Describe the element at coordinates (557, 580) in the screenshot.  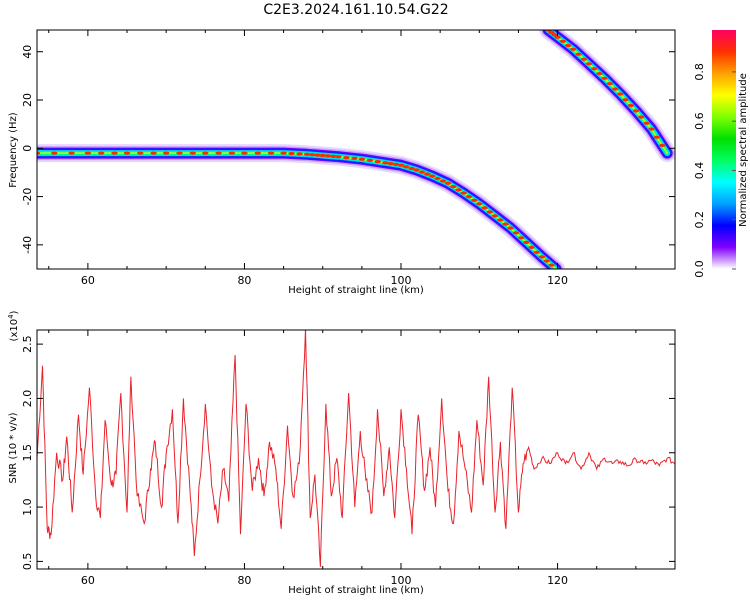
I see `snr-x-tick-label: 120` at that location.